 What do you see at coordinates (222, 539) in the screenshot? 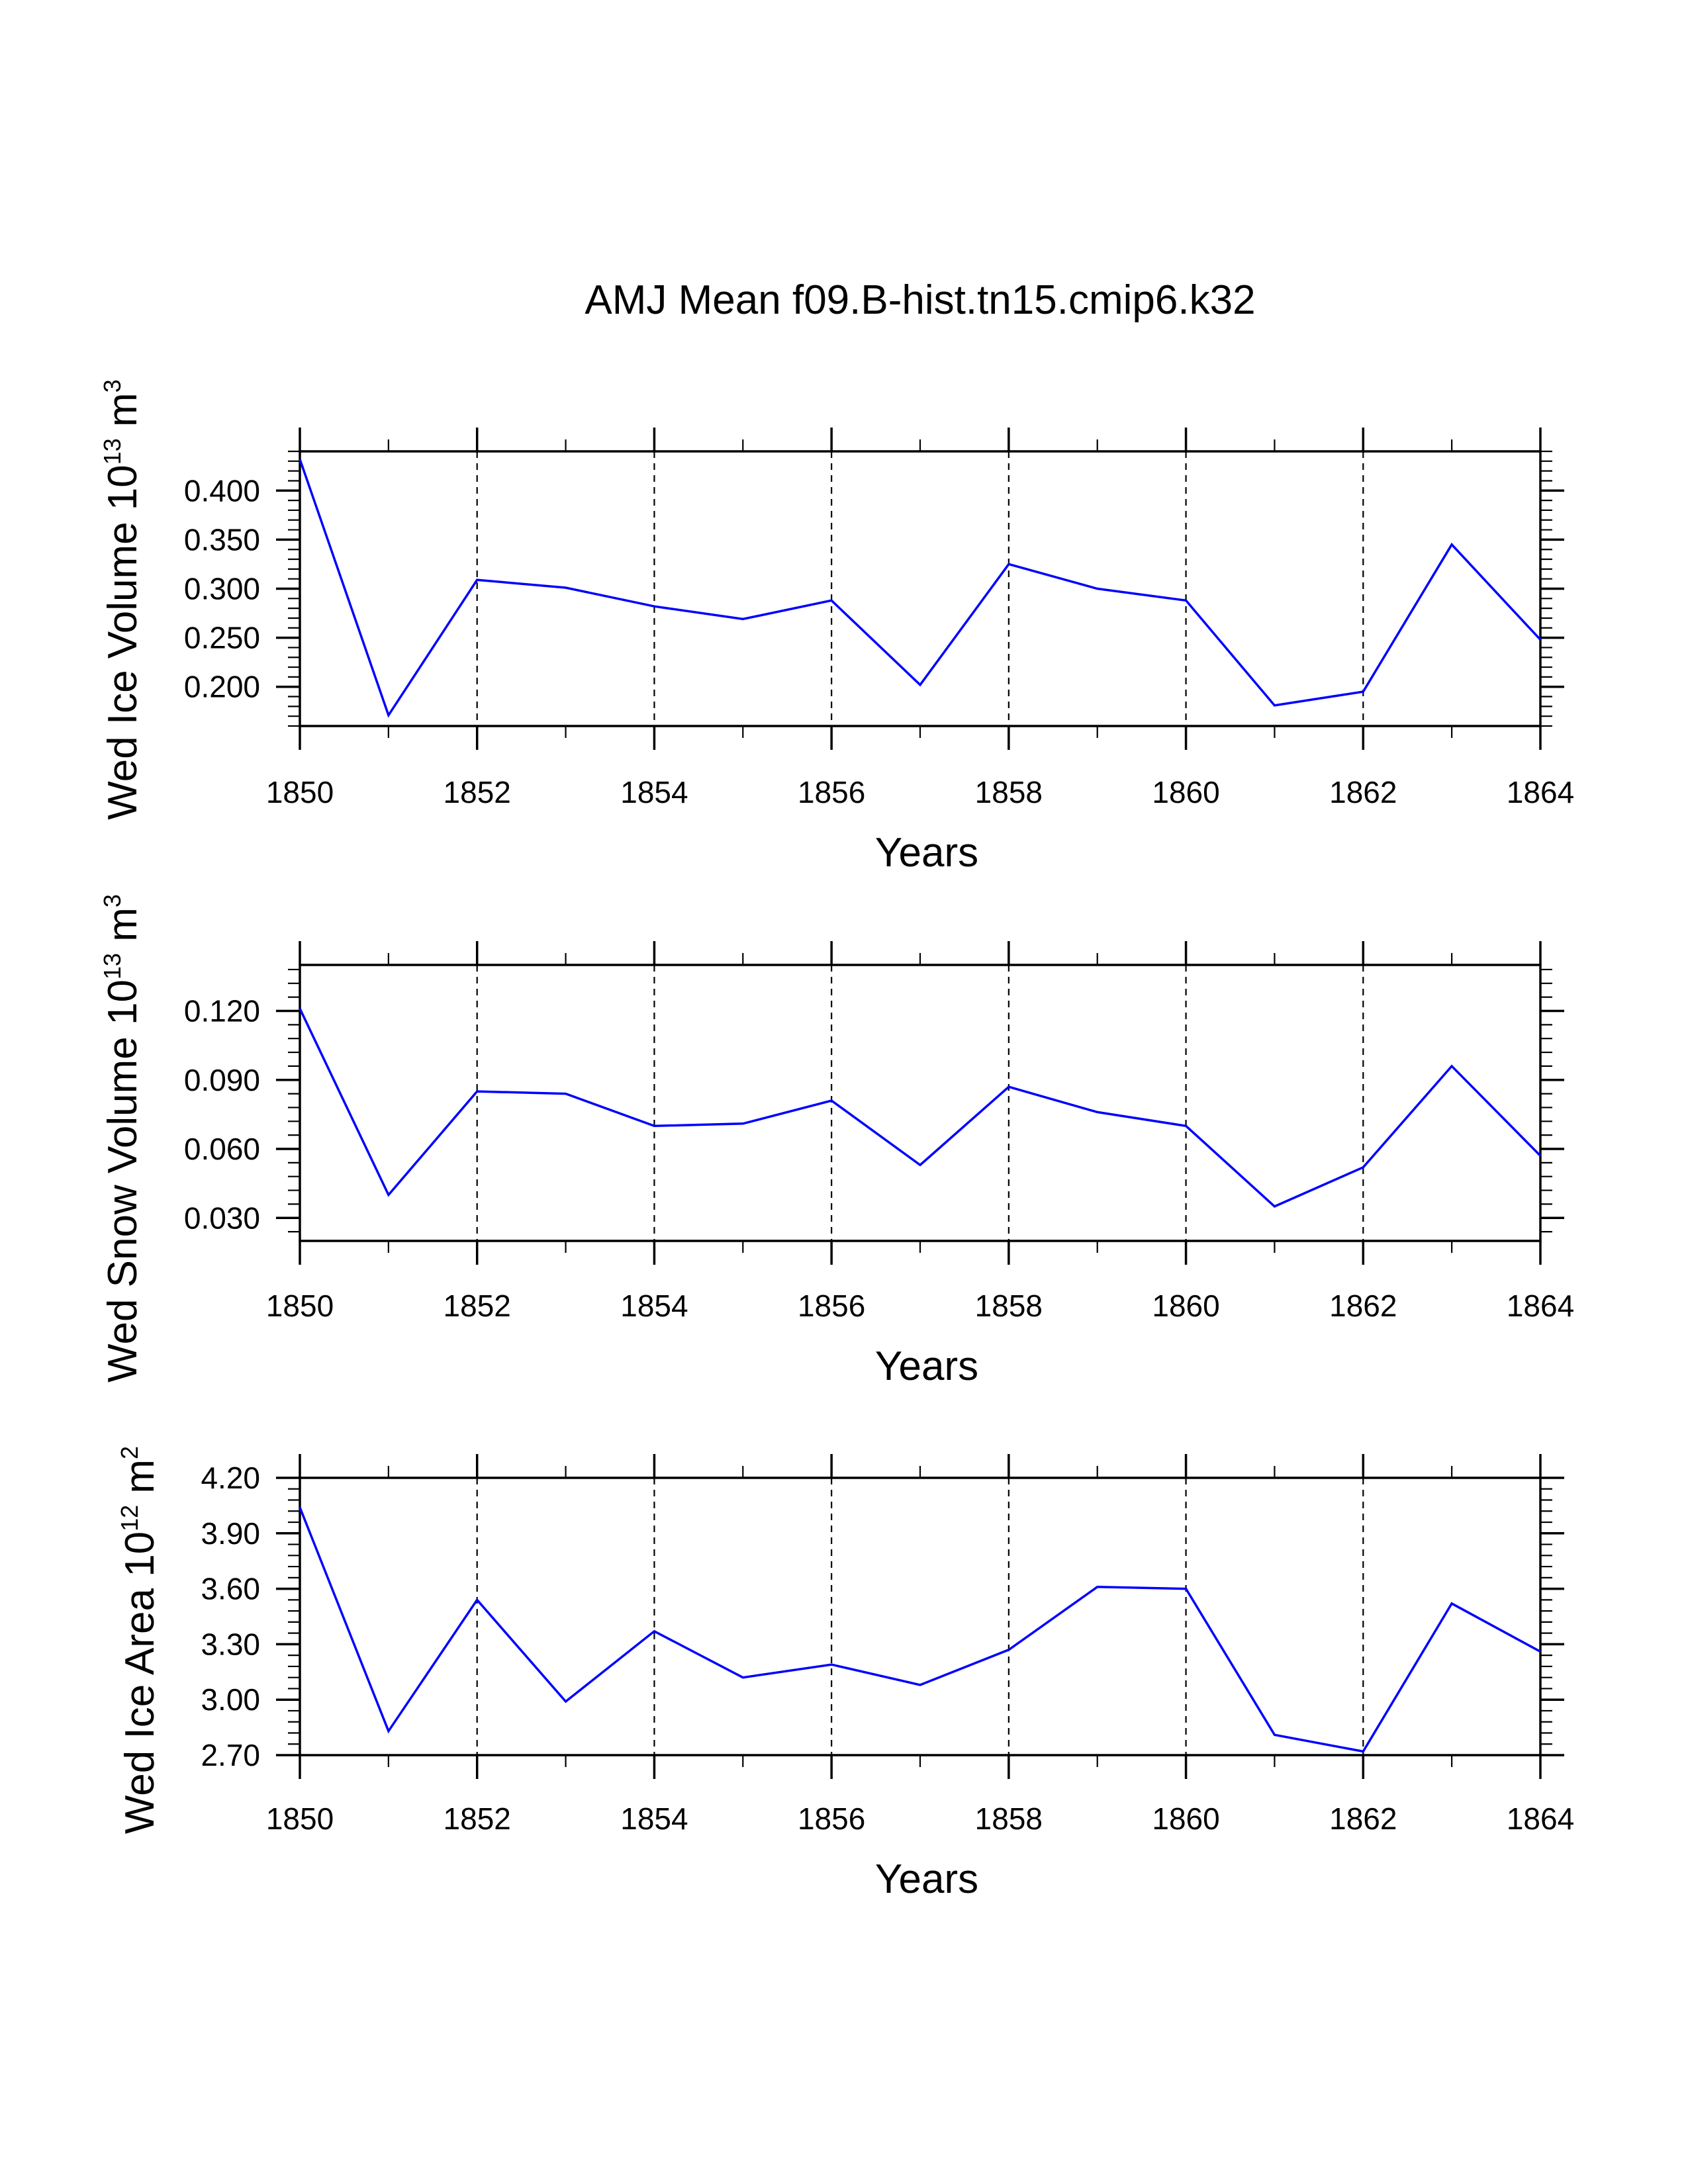
I see `y-tick-label: 0.350` at bounding box center [222, 539].